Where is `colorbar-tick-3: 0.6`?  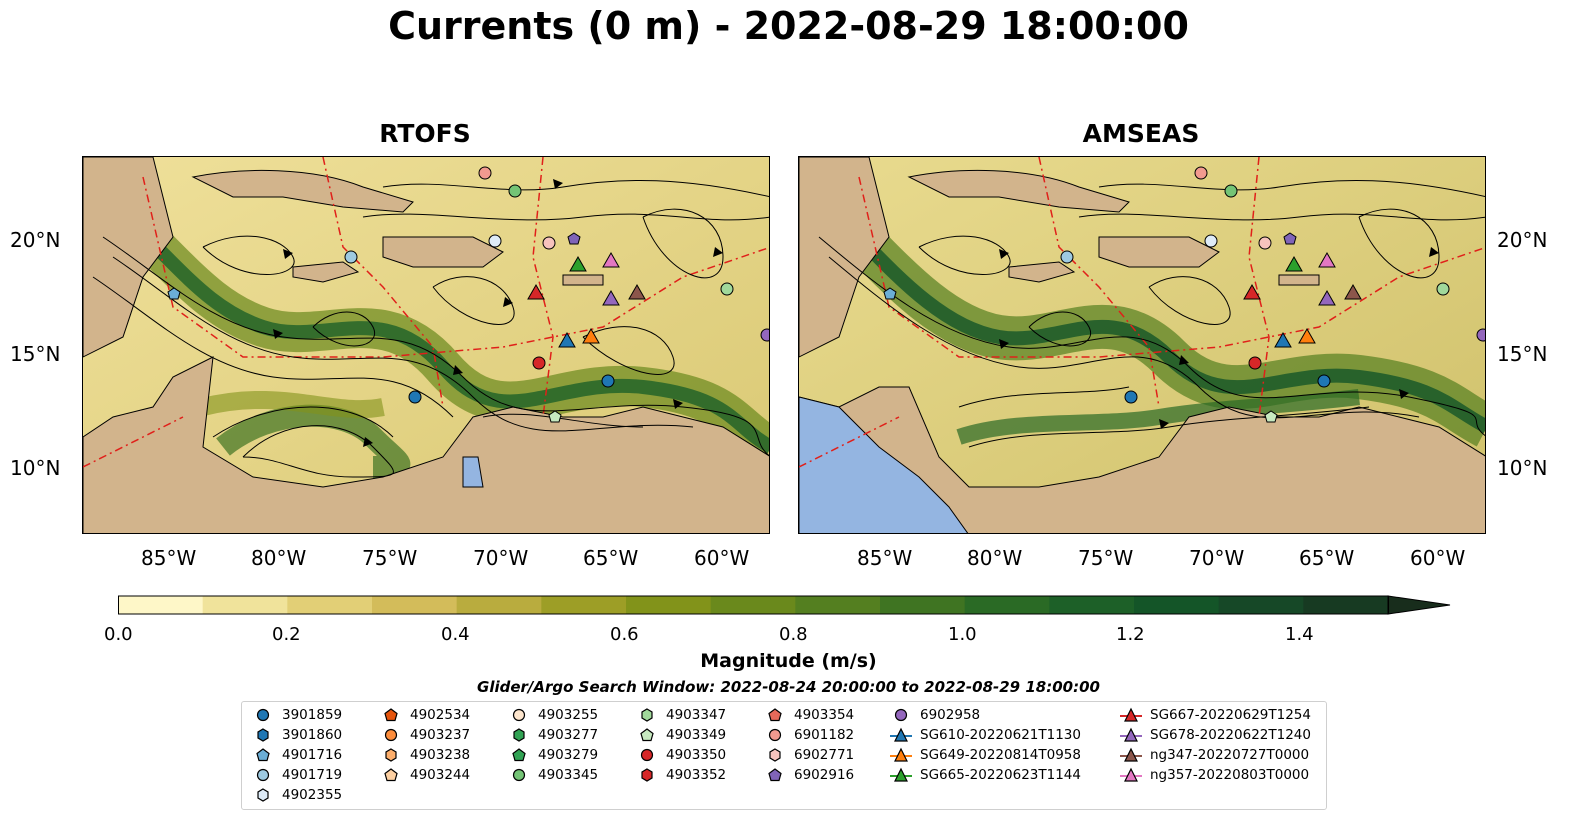
colorbar-tick-3: 0.6 is located at coordinates (624, 634).